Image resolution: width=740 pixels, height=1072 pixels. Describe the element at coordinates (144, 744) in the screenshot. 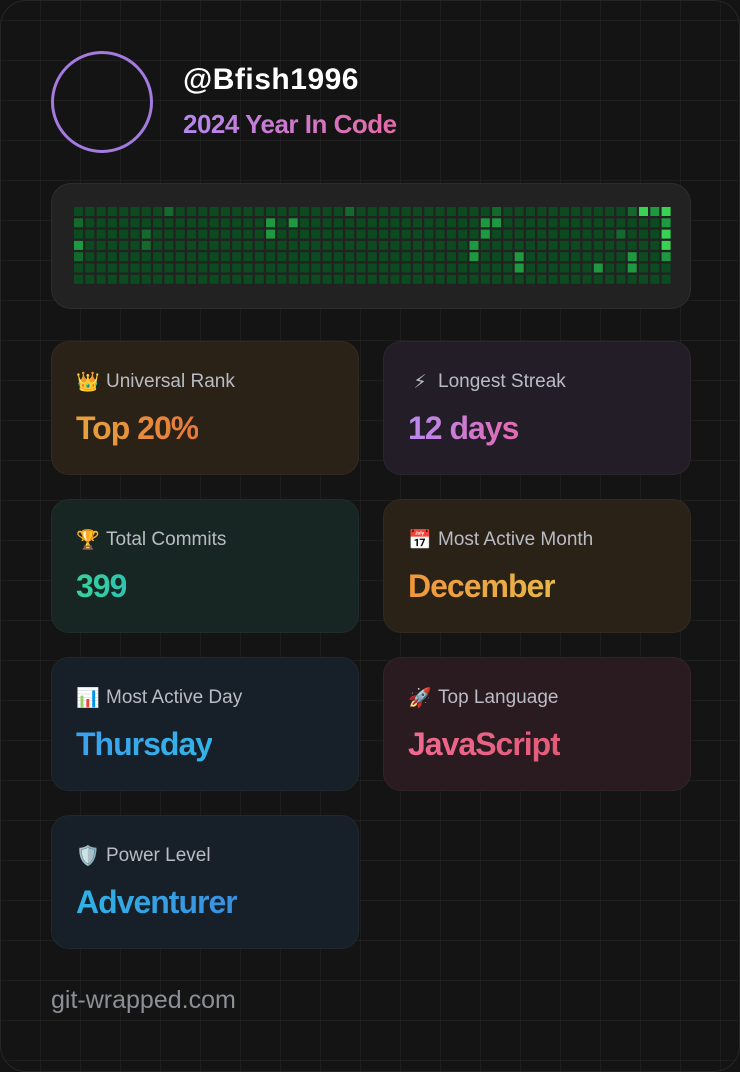

I see `stat-value: Thursday` at that location.